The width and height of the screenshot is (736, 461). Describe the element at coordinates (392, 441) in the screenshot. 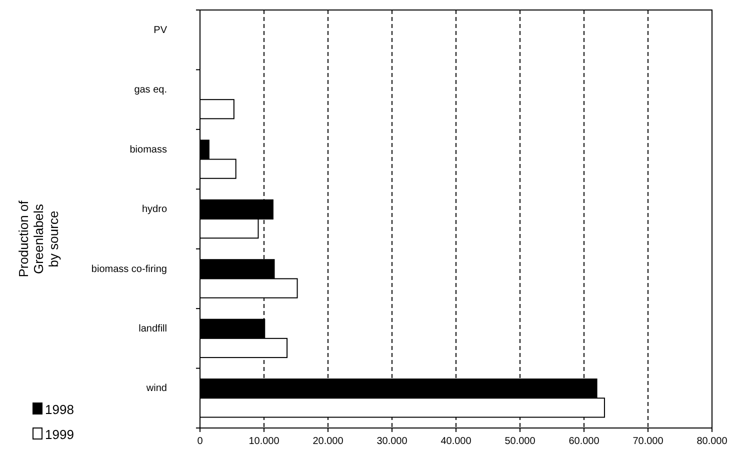

I see `x-tick-label: 30.000` at that location.